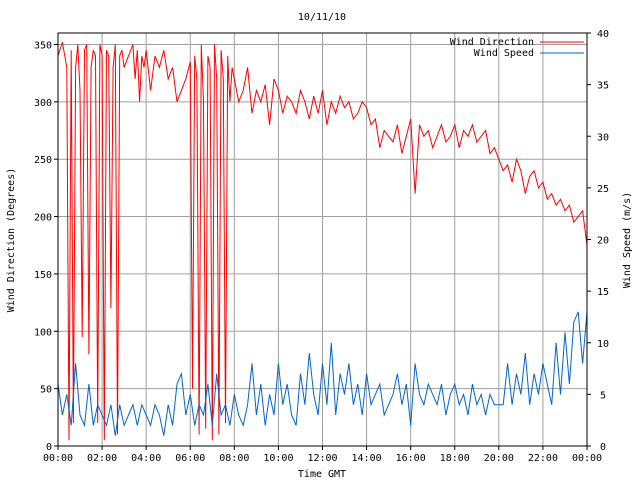  Describe the element at coordinates (603, 241) in the screenshot. I see `y-right-tick-label: 20` at that location.